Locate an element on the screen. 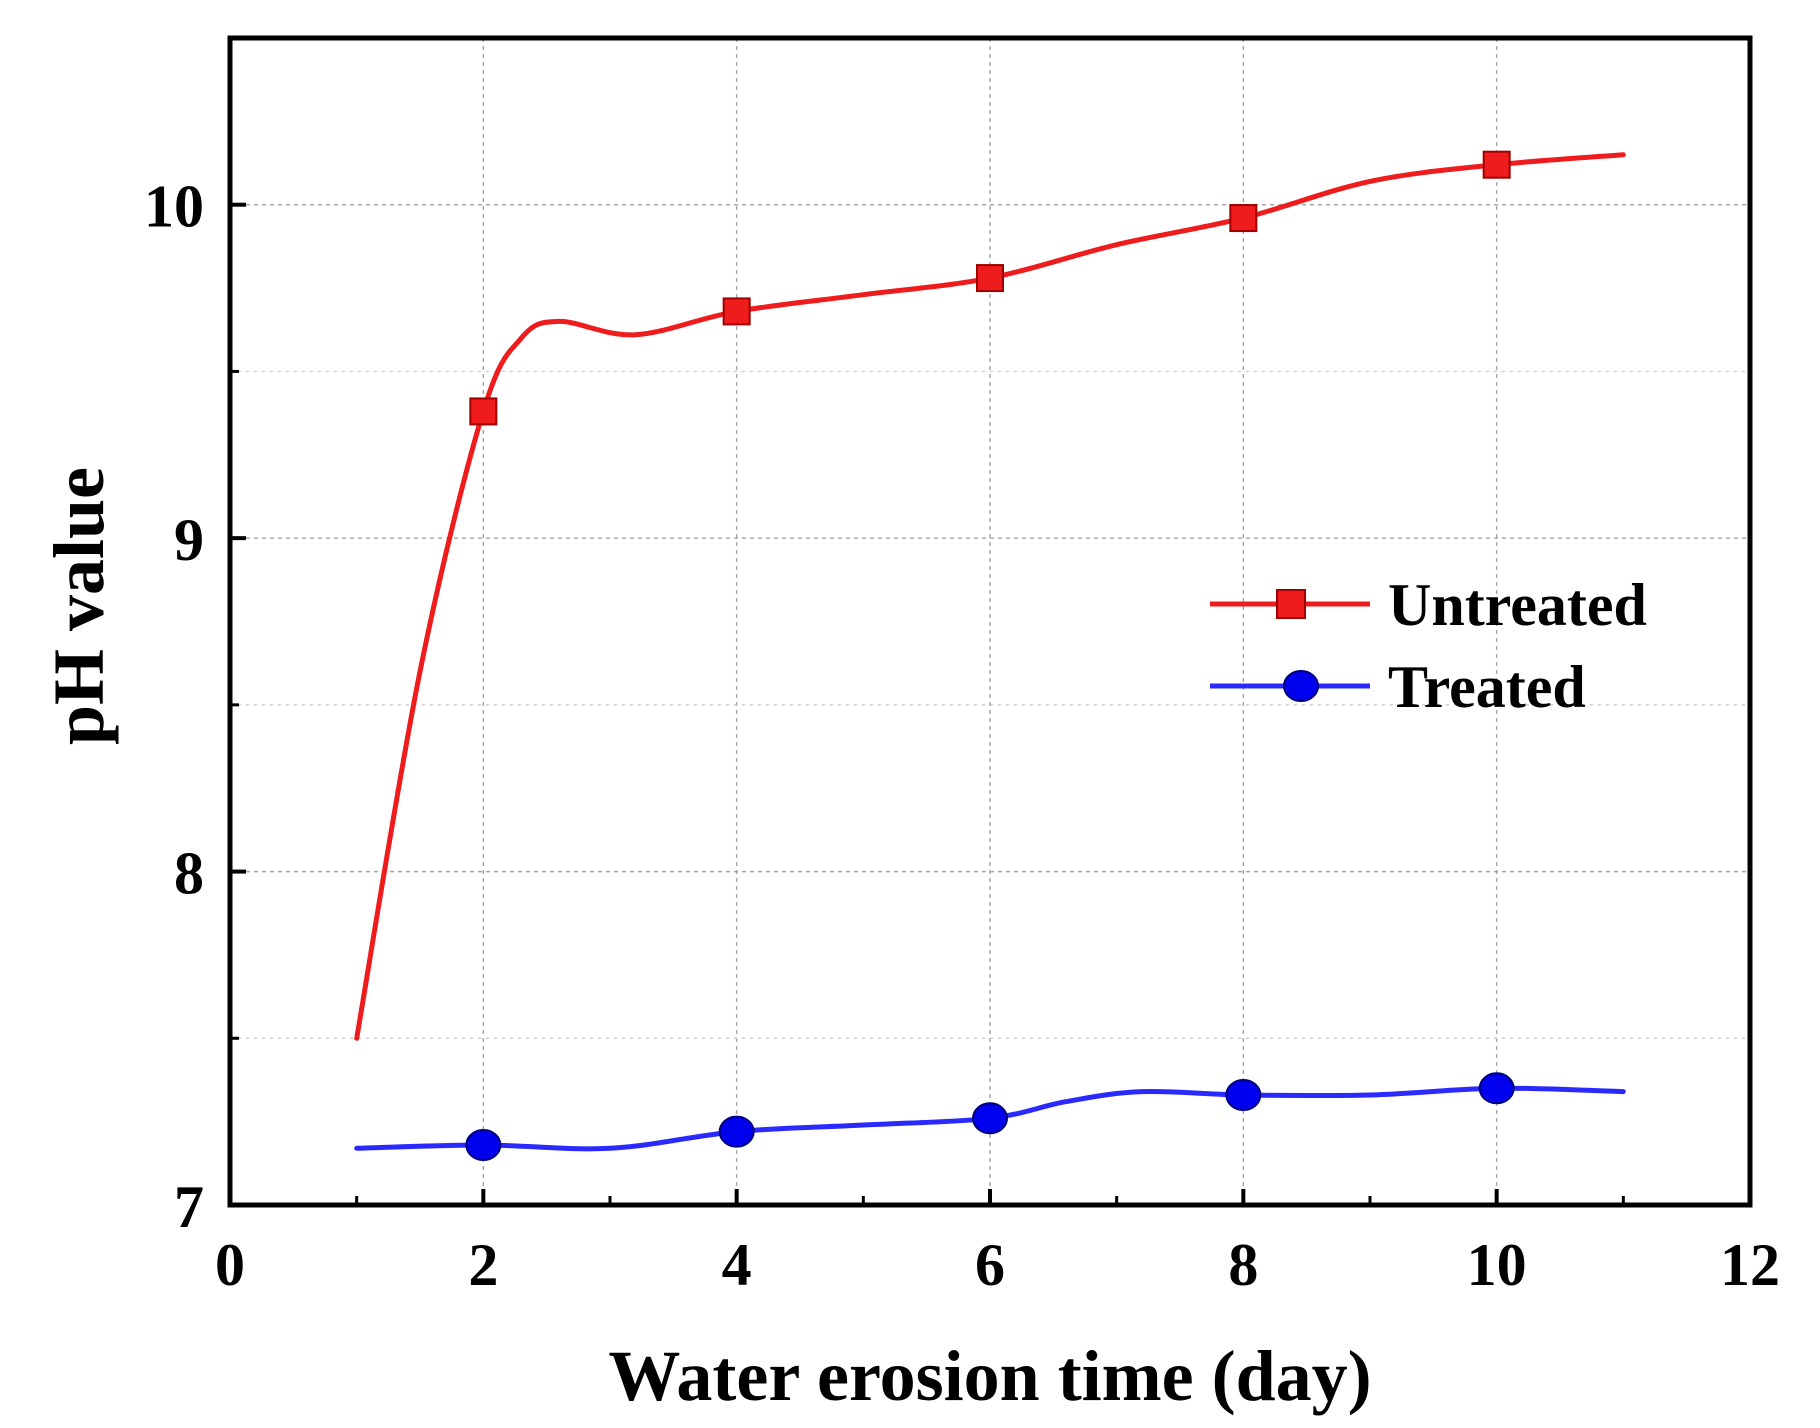  series-line-treated is located at coordinates (990, 1118).